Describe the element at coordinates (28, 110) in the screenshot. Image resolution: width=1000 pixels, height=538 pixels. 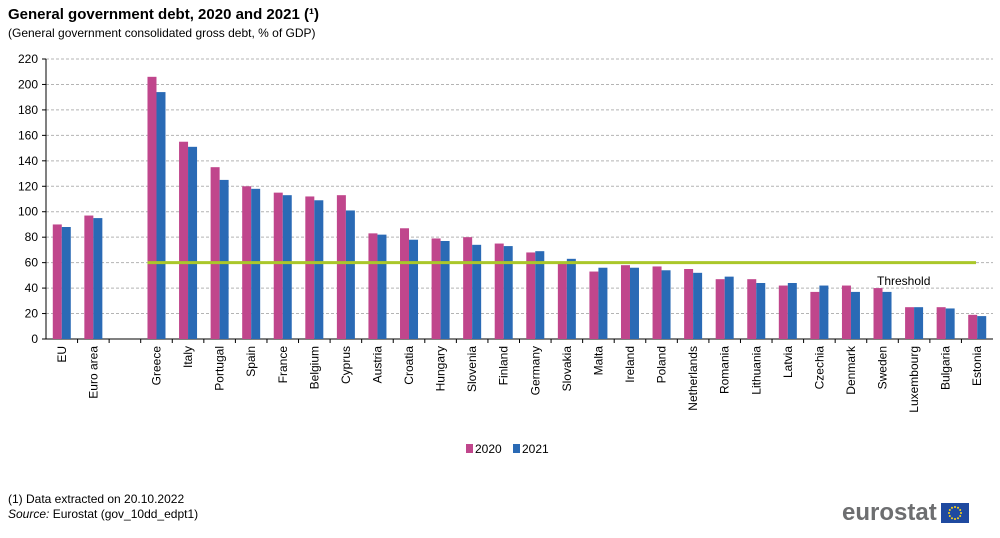
I see `y-tick-label: 180` at that location.